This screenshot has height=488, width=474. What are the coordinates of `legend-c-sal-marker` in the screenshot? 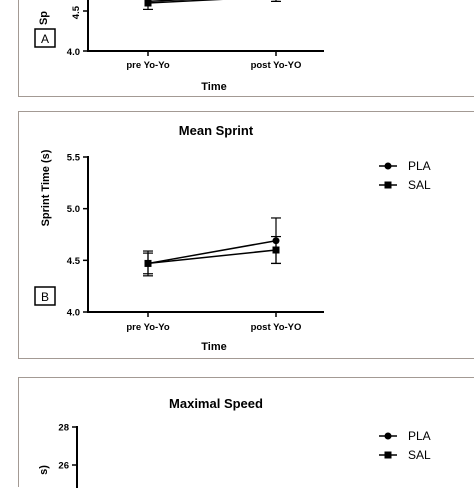 It's located at (388, 455).